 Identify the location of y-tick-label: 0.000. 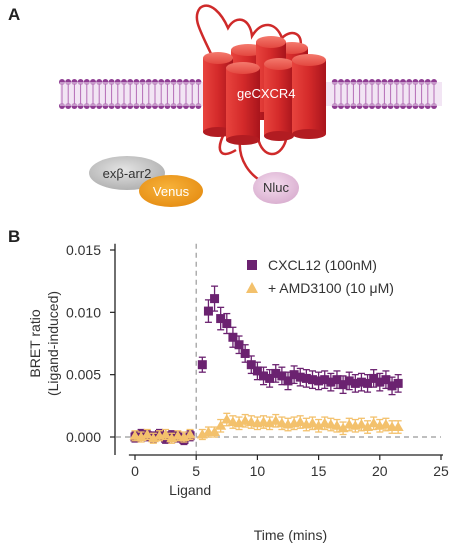
(83, 437).